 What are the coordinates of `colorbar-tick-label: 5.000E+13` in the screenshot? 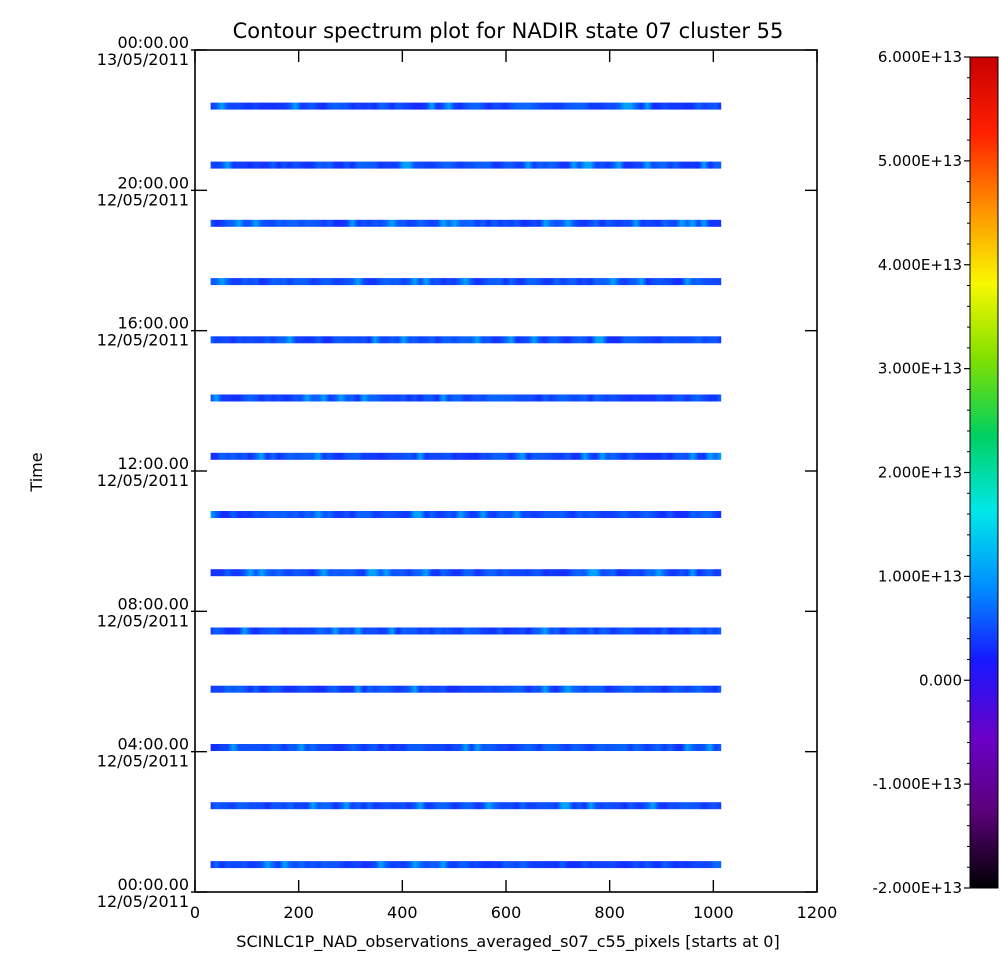 It's located at (920, 161).